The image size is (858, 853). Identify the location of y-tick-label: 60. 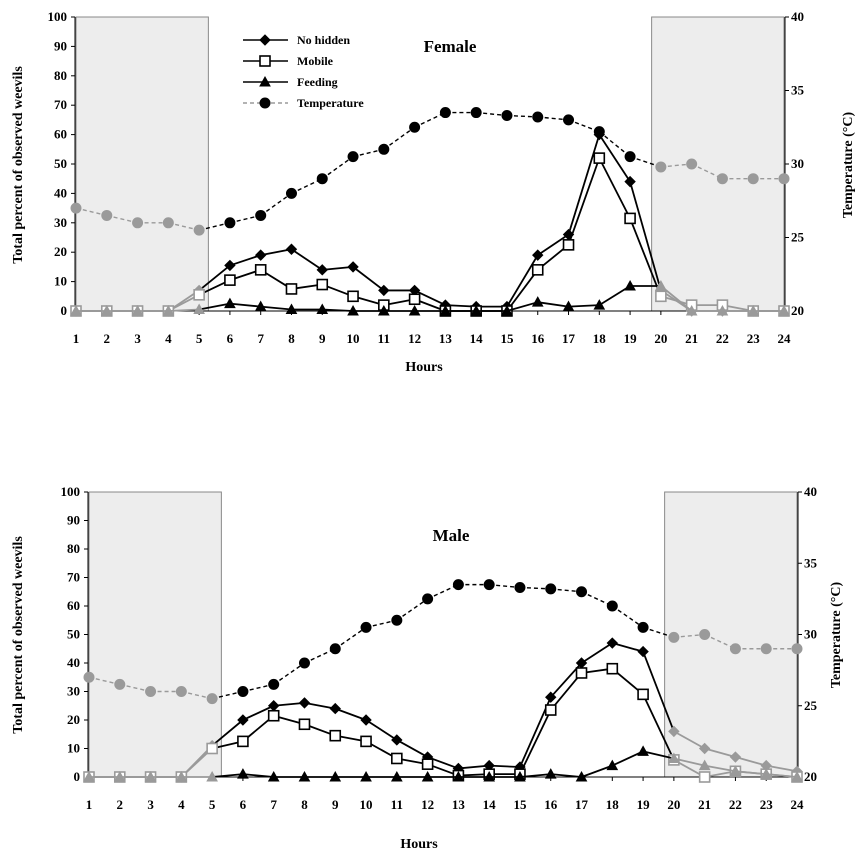
(73, 605).